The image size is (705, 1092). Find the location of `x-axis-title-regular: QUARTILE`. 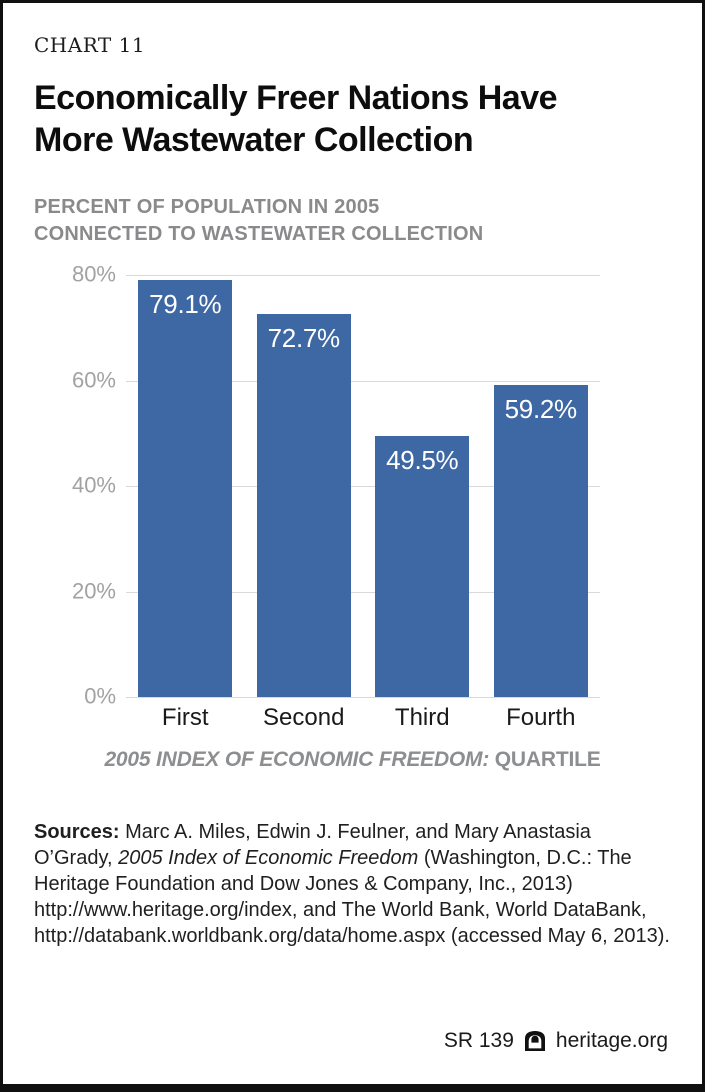

x-axis-title-regular: QUARTILE is located at coordinates (545, 759).